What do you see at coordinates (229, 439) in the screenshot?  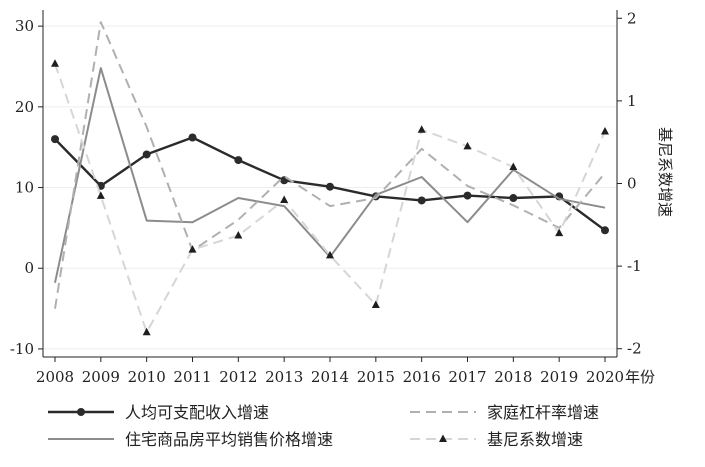 I see `legend-label-1: 住宅商品房平均销售价格增速` at bounding box center [229, 439].